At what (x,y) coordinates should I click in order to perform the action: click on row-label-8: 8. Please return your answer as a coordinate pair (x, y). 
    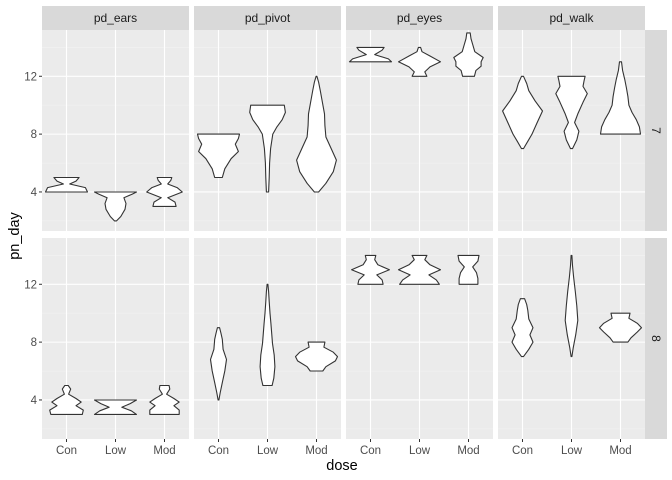
    Looking at the image, I should click on (656, 338).